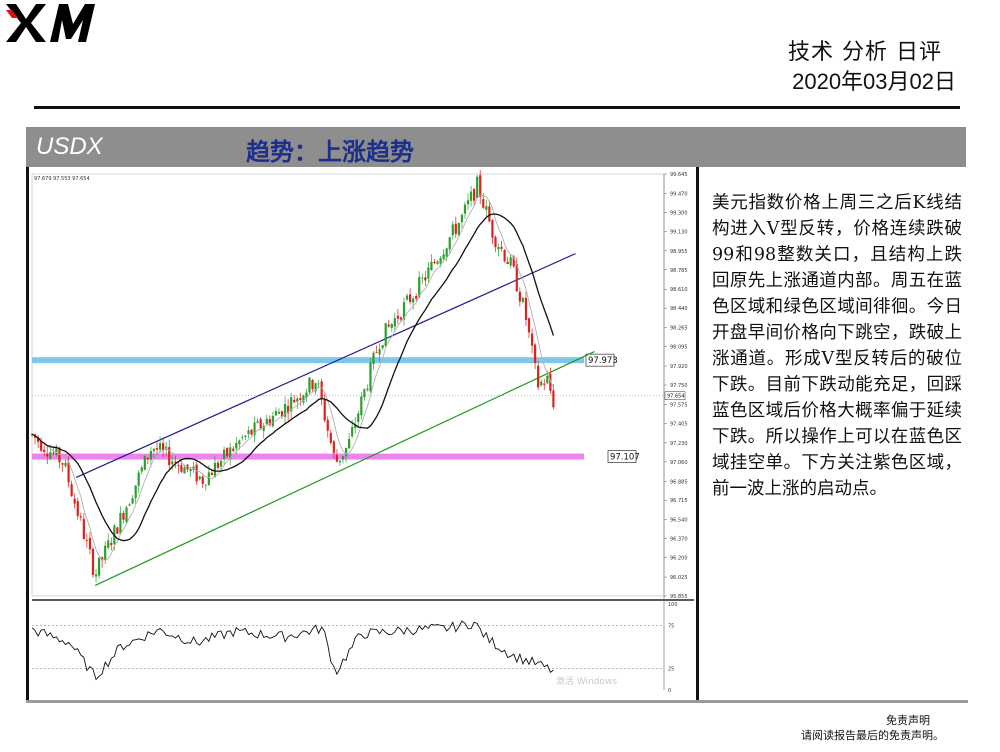  Describe the element at coordinates (679, 559) in the screenshot. I see `y-tick-label: 96.200` at that location.